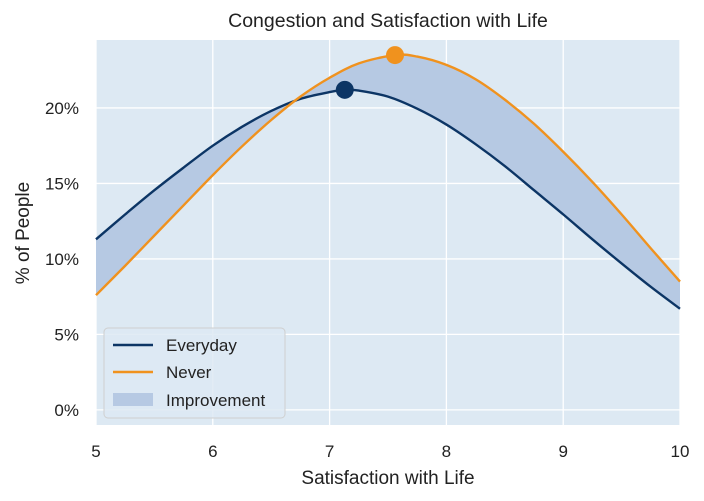  I want to click on chart-title: Congestion and Satisfaction with Life, so click(388, 21).